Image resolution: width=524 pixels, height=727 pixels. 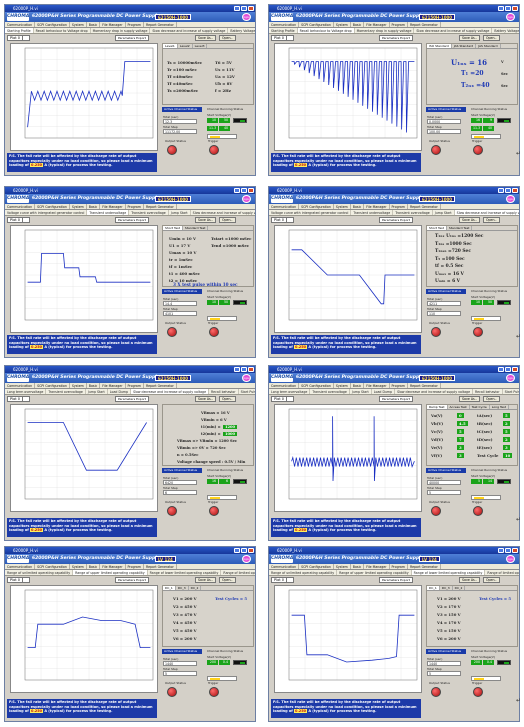 I want to click on field-value: 0.0000, so click(x=444, y=121).